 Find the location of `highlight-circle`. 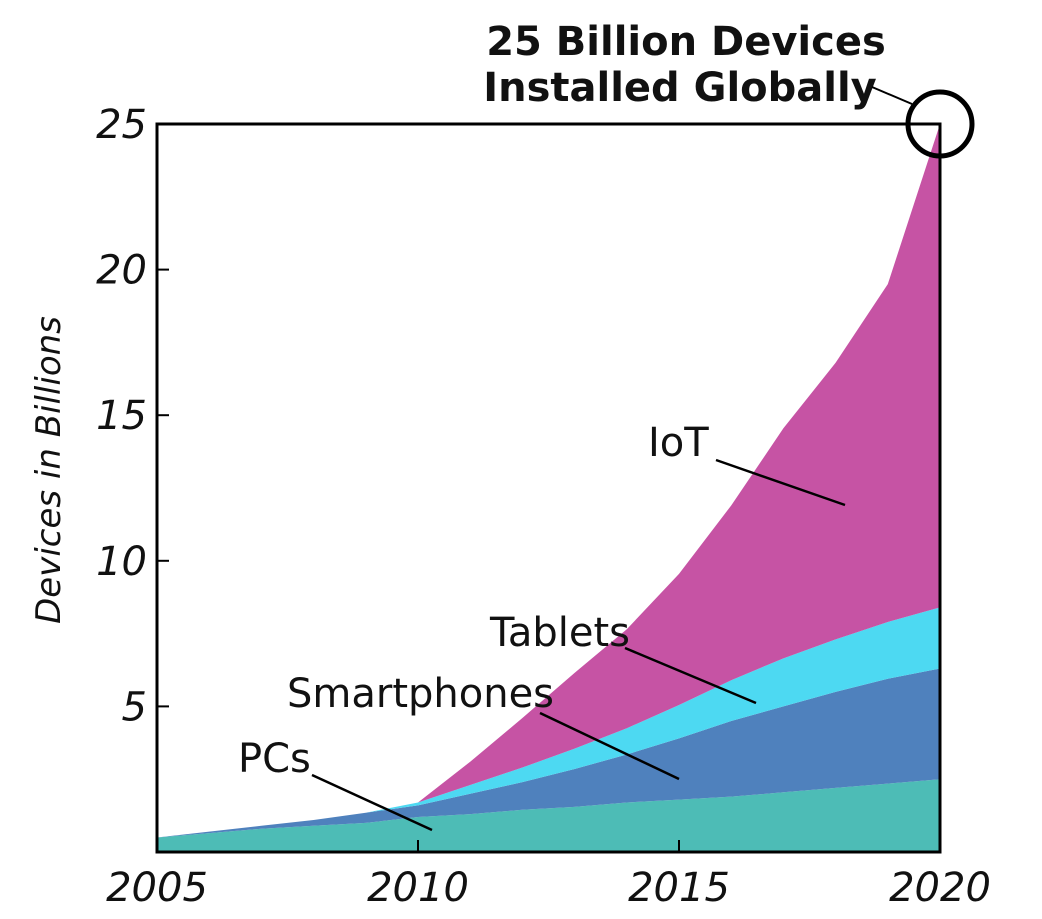

highlight-circle is located at coordinates (940, 124).